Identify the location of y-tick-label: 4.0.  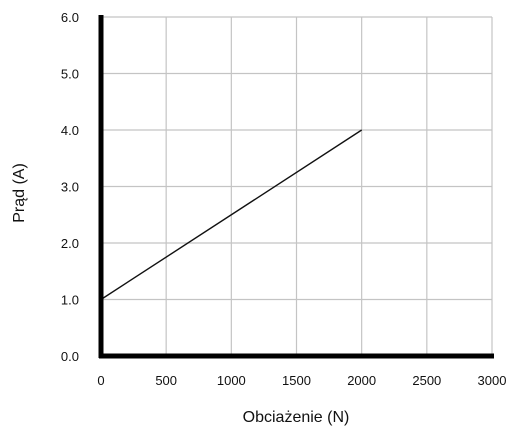
(70, 130).